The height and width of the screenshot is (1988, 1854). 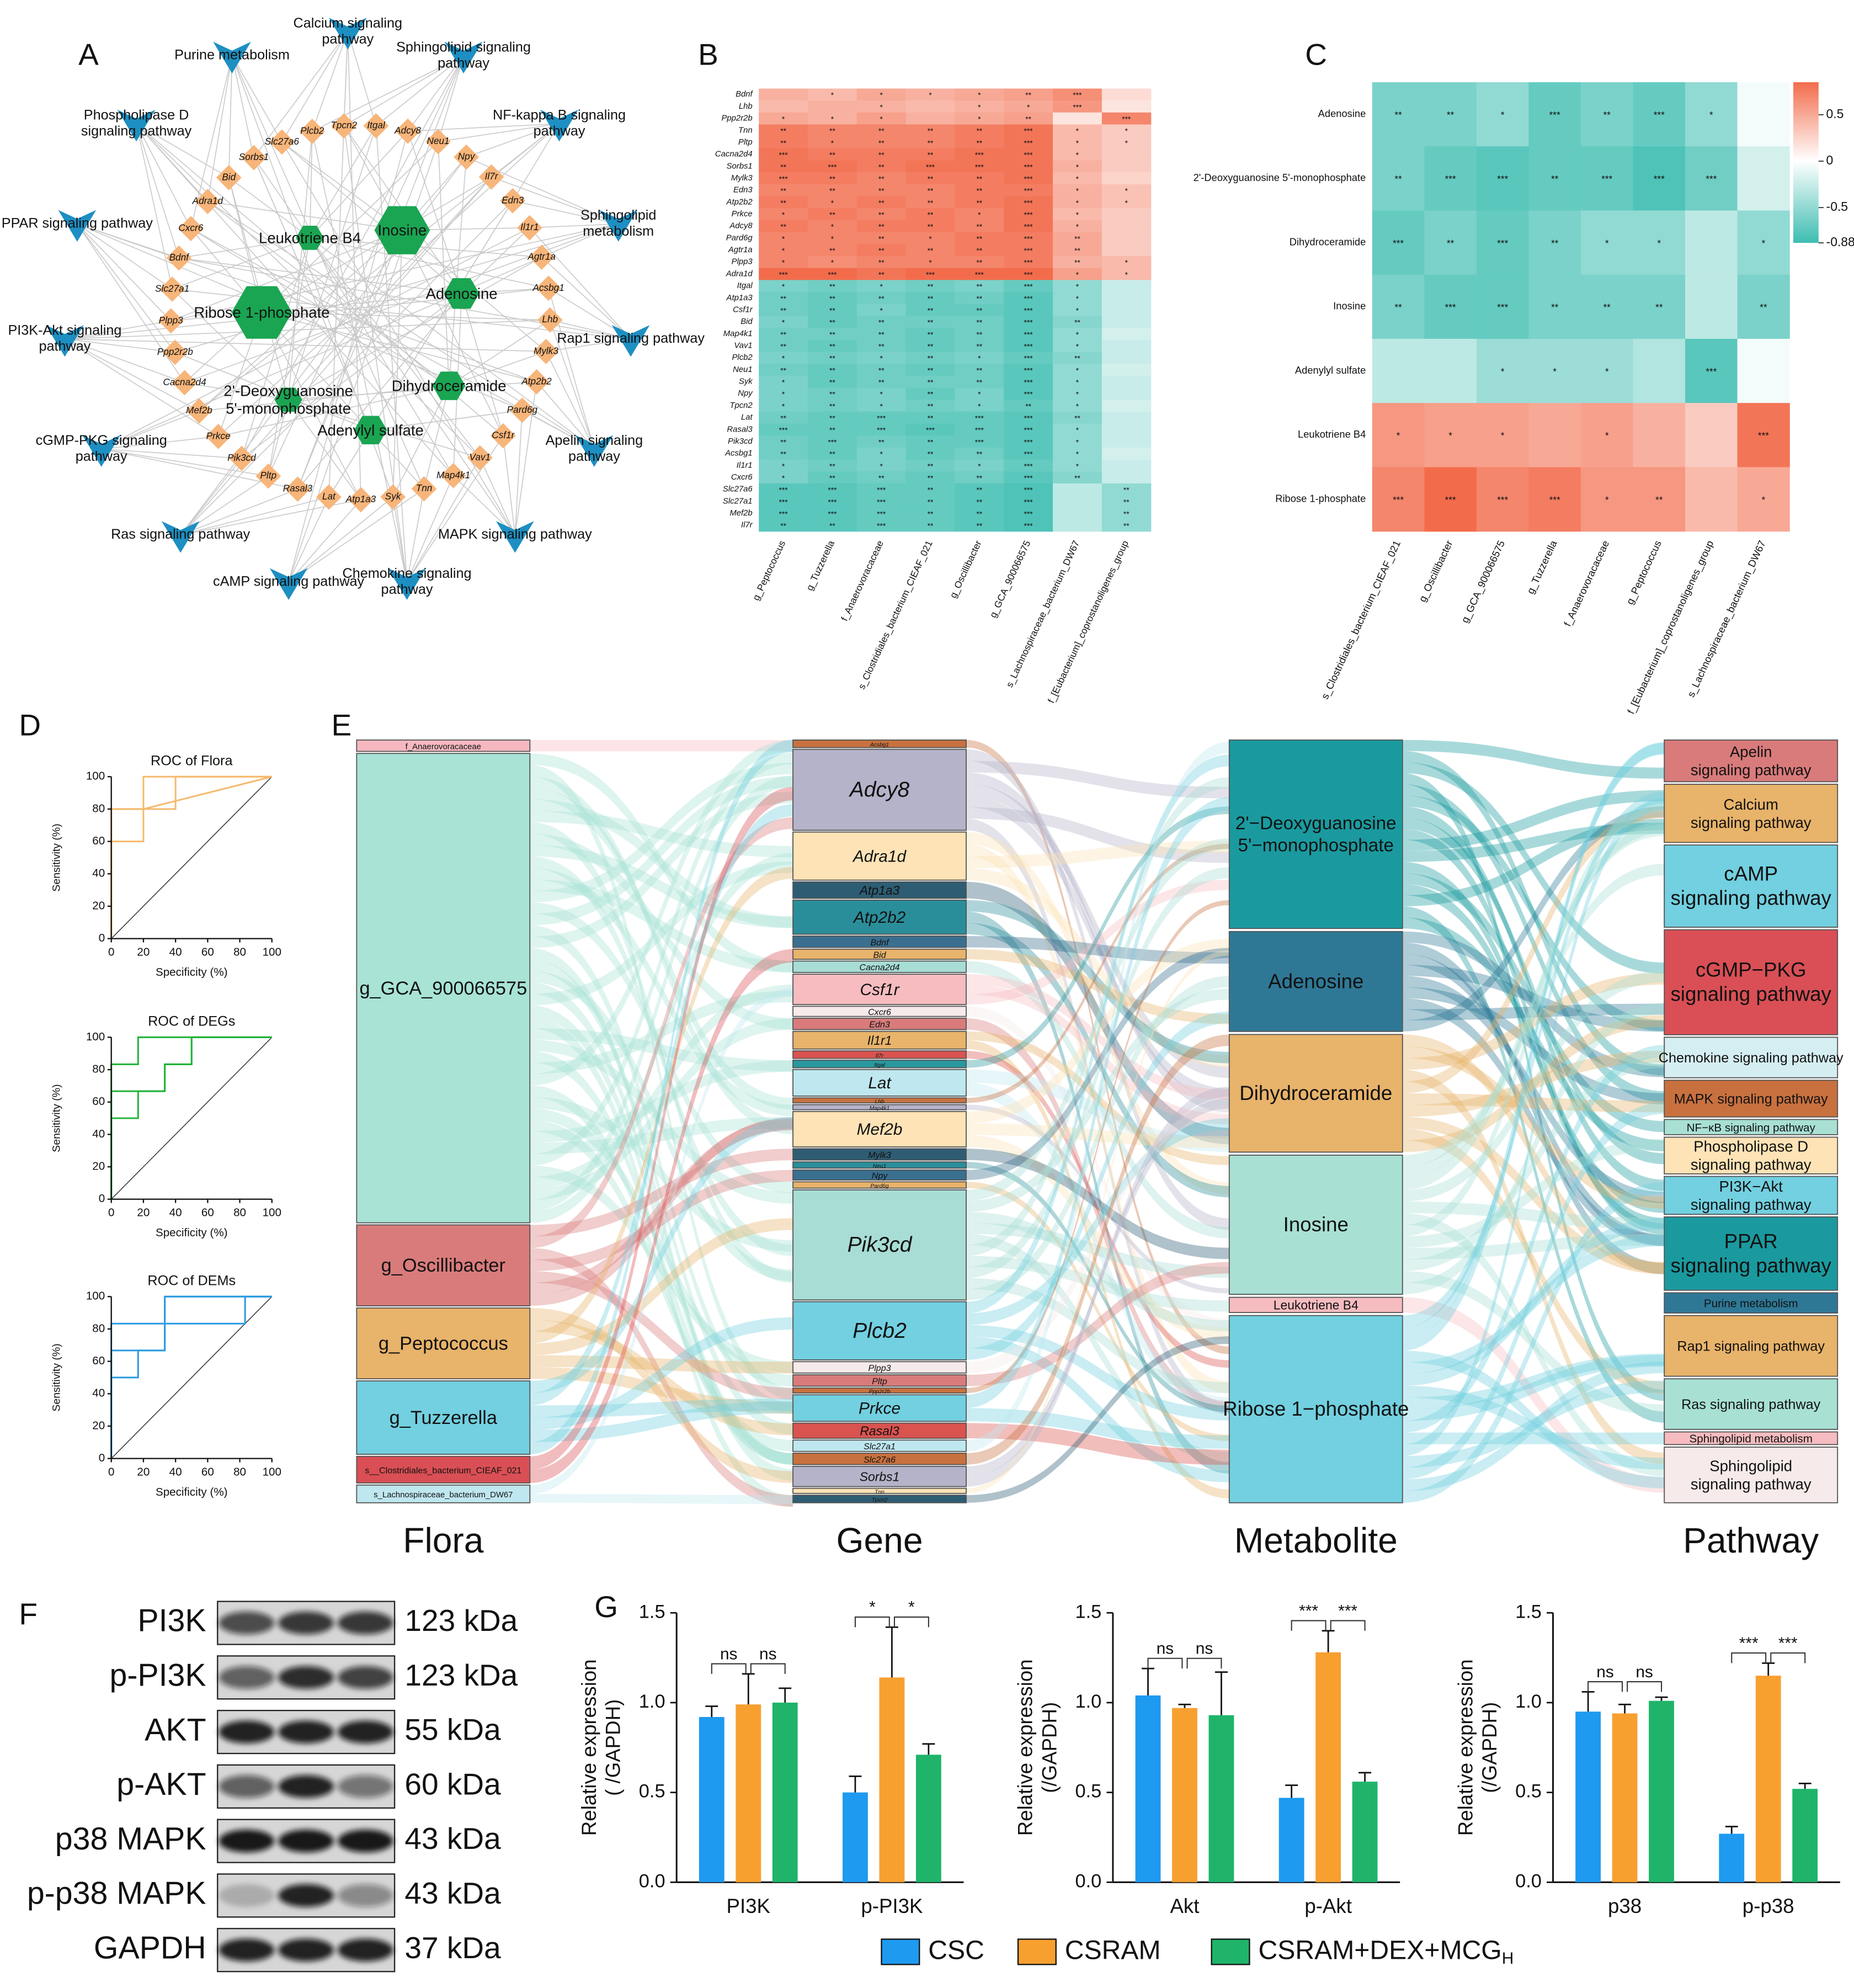 What do you see at coordinates (77, 223) in the screenshot?
I see `pathway-label: PPAR signaling pathway` at bounding box center [77, 223].